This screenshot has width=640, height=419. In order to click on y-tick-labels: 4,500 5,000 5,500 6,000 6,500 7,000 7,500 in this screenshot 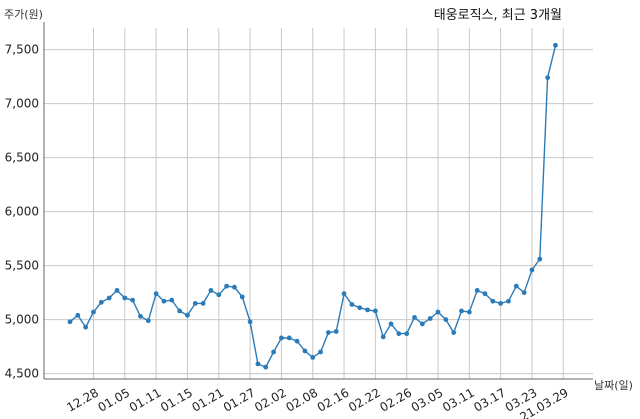, I will do `click(22, 212)`.